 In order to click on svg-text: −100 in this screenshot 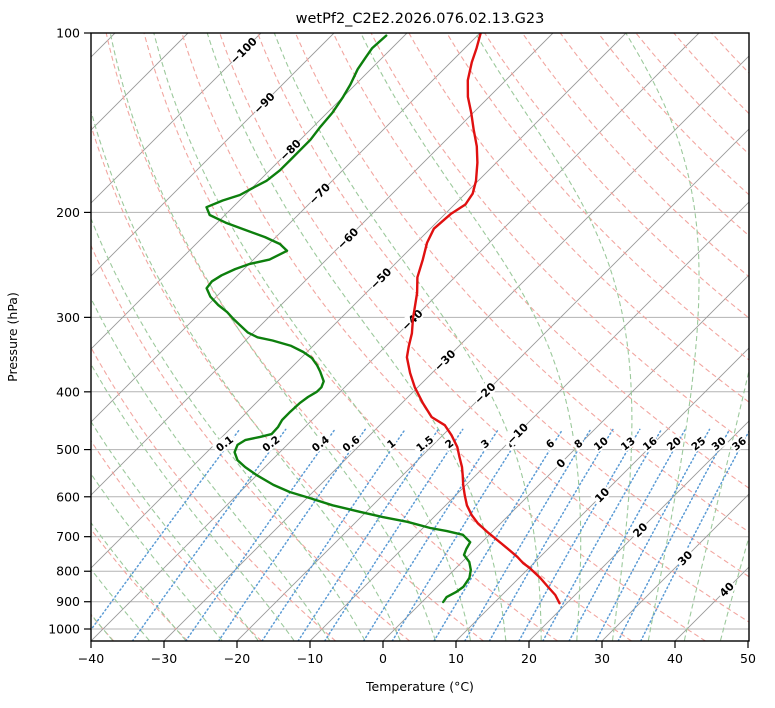, I will do `click(244, 51)`.